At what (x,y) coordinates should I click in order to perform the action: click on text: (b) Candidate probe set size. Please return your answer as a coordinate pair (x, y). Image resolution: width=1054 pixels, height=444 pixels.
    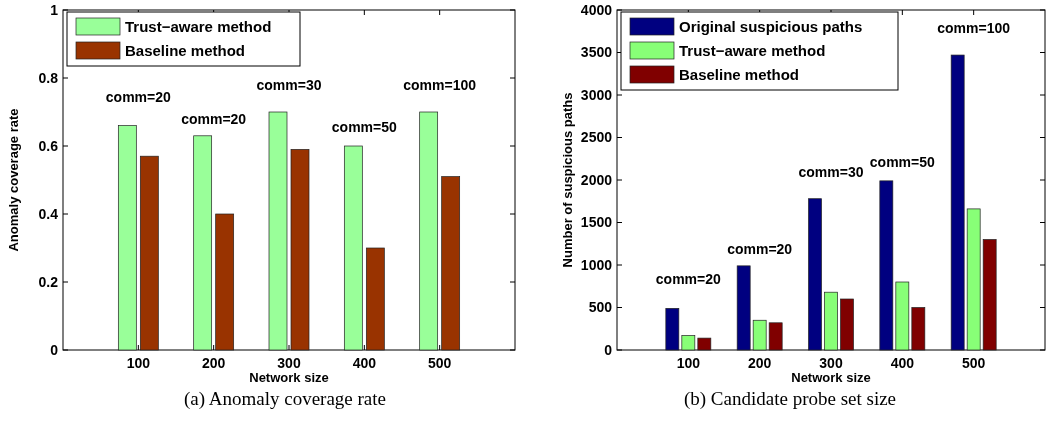
    Looking at the image, I should click on (790, 399).